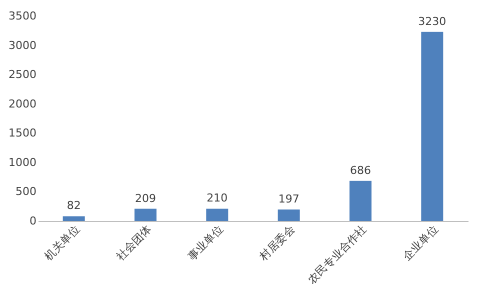 The image size is (482, 290). Describe the element at coordinates (33, 221) in the screenshot. I see `y-tick-label: 0` at that location.